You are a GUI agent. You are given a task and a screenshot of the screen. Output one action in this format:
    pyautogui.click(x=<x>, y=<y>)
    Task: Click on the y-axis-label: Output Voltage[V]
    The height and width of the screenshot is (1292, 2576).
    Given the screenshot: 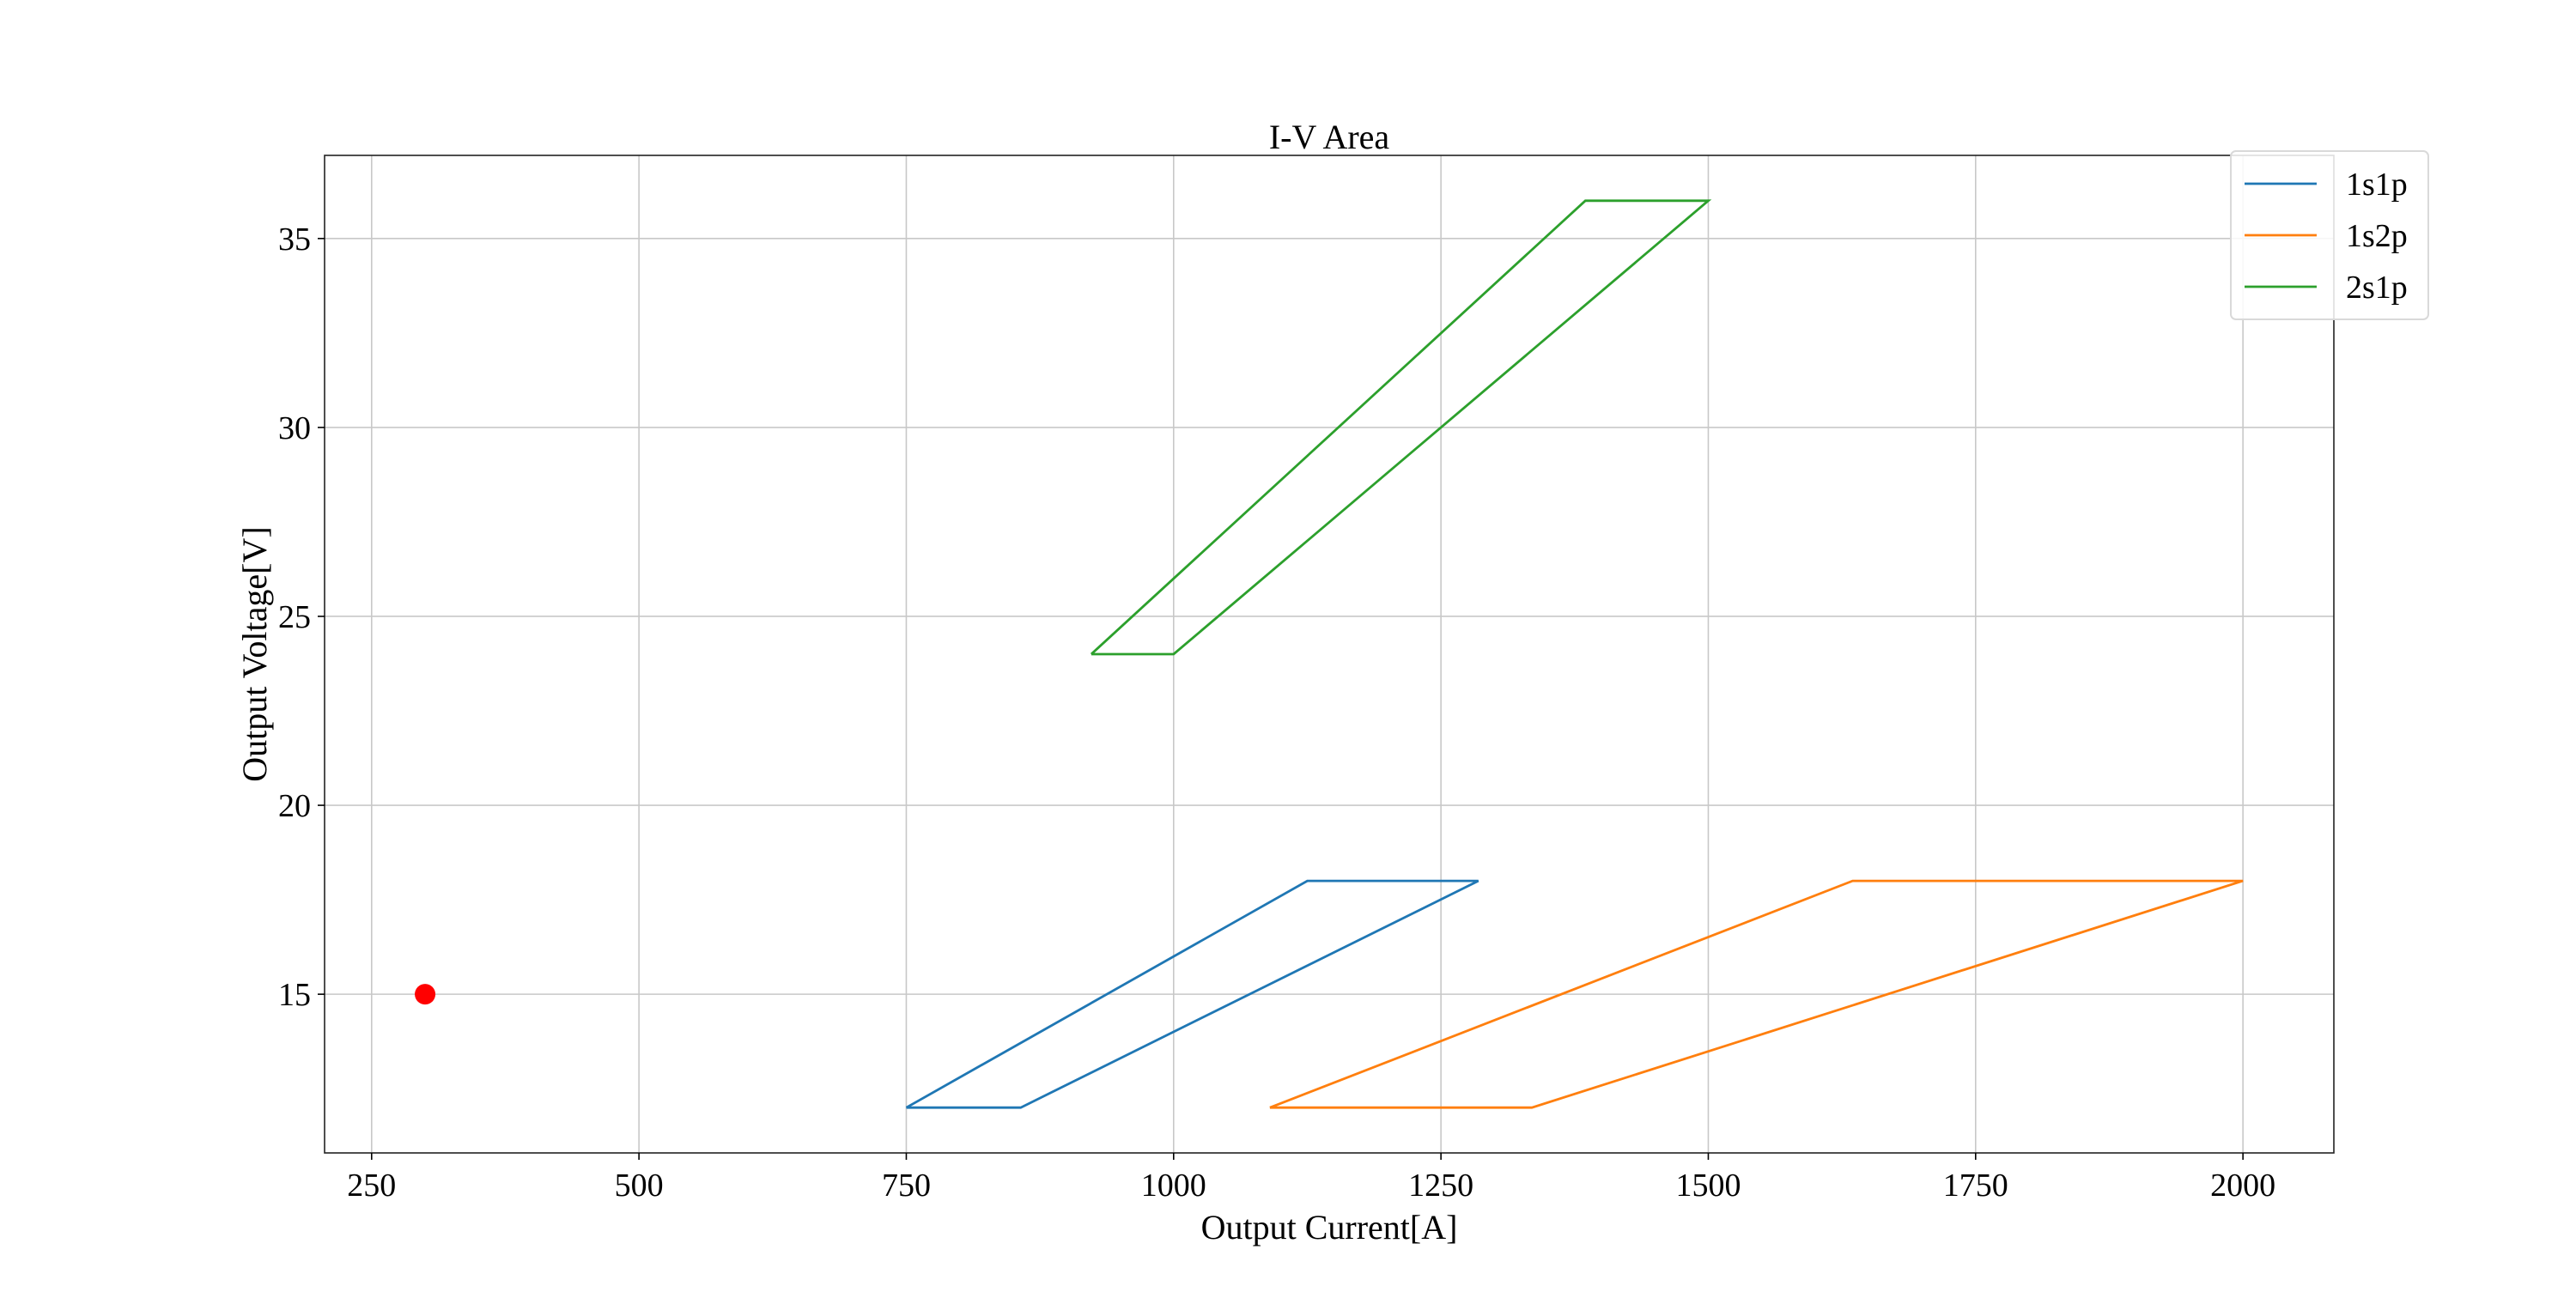 What is the action you would take?
    pyautogui.click(x=254, y=653)
    